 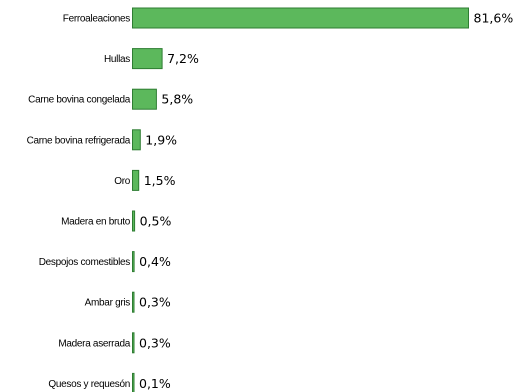 What do you see at coordinates (97, 19) in the screenshot?
I see `category-label: Ferroaleaciones` at bounding box center [97, 19].